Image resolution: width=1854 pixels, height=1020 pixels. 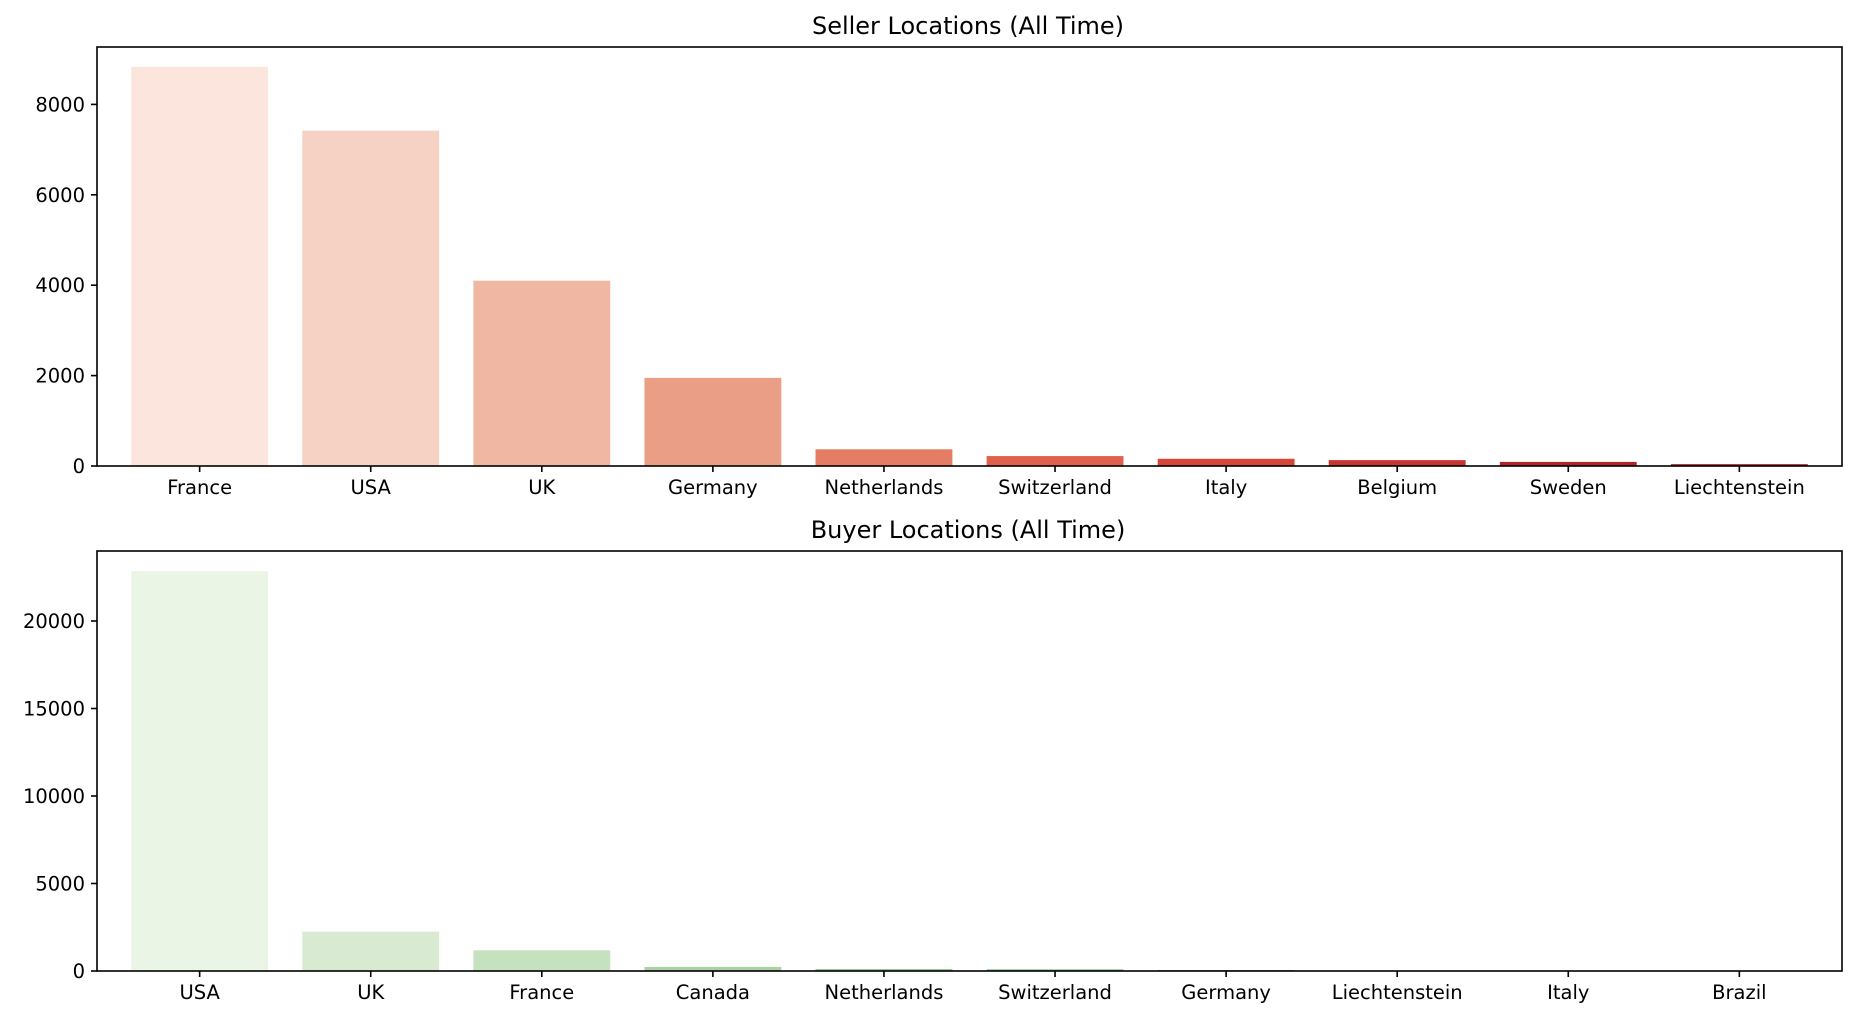 What do you see at coordinates (713, 968) in the screenshot?
I see `bar-canada` at bounding box center [713, 968].